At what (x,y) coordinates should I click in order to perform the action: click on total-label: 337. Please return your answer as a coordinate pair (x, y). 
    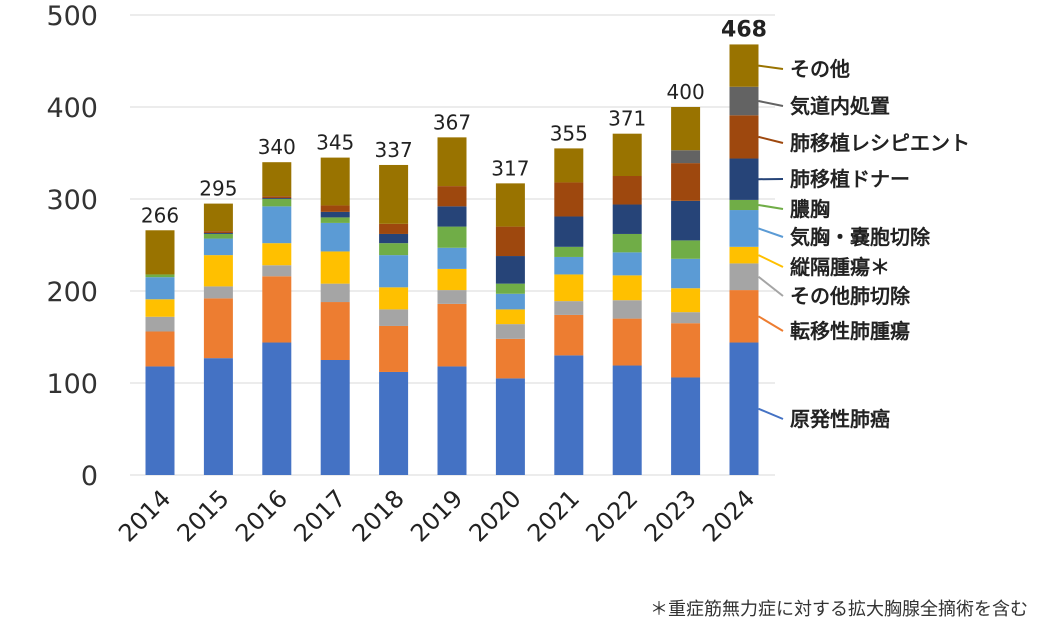
    Looking at the image, I should click on (394, 150).